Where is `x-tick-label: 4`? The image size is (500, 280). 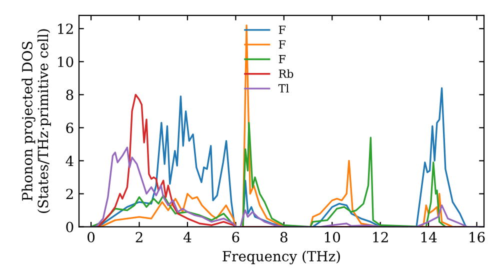 x-tick-label: 4 is located at coordinates (187, 237).